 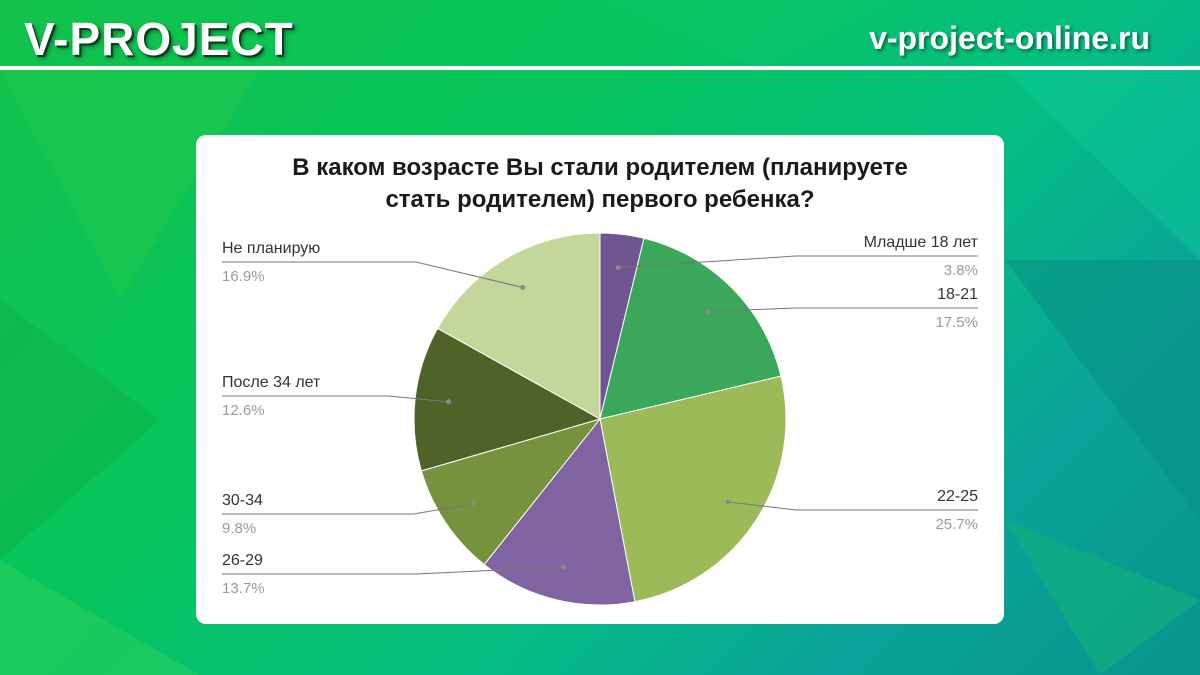 I want to click on slice-label-6: Не планирую, so click(x=271, y=248).